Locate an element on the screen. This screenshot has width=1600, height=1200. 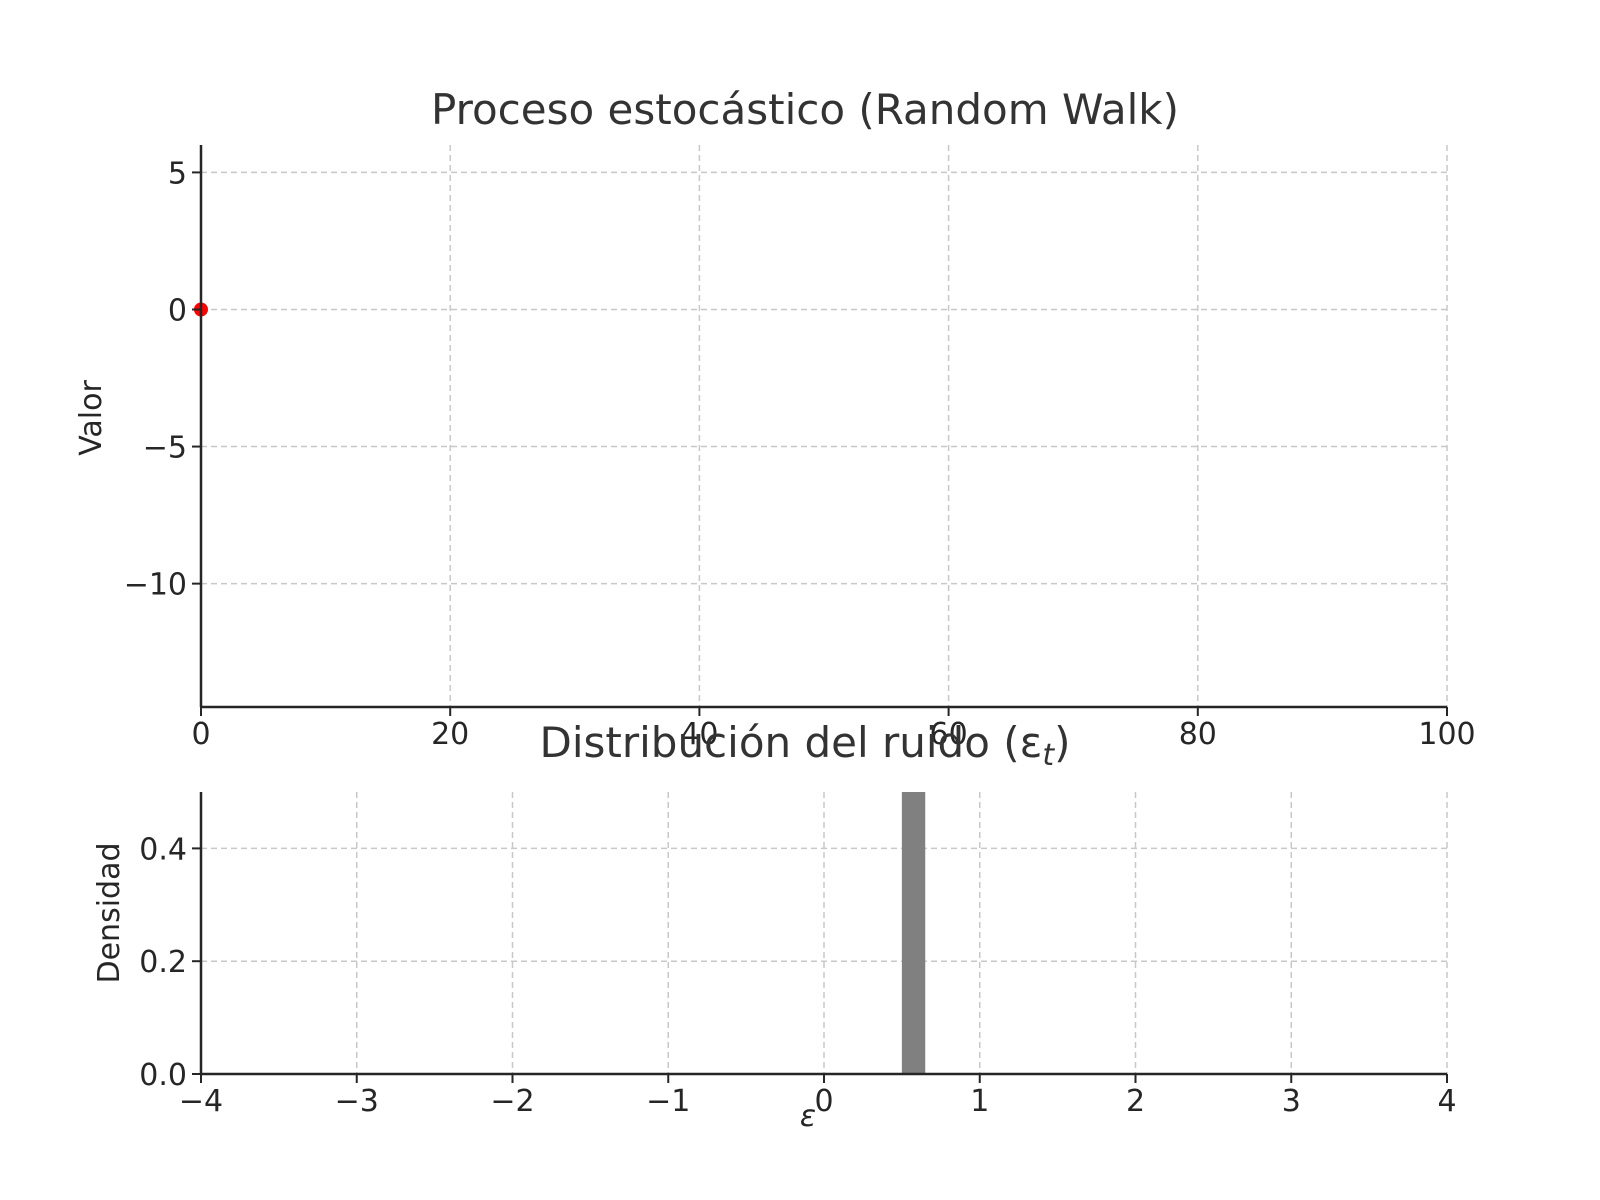
noise-title-main: Distribución del ruido (ε is located at coordinates (790, 742).